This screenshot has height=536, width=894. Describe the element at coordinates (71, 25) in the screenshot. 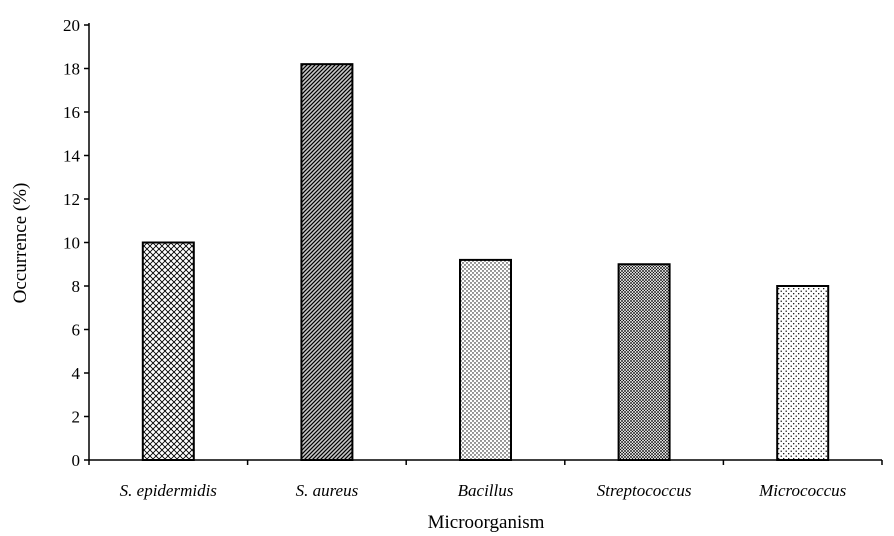

I see `y-tick-label: 20` at that location.